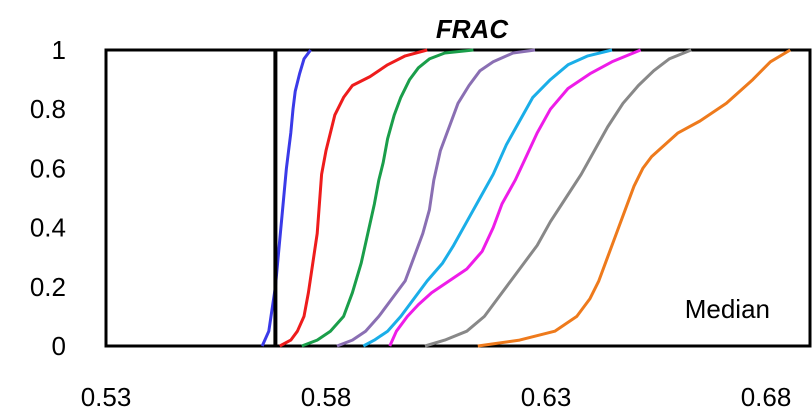  Describe the element at coordinates (48, 109) in the screenshot. I see `y-tick-label: 0.8` at that location.